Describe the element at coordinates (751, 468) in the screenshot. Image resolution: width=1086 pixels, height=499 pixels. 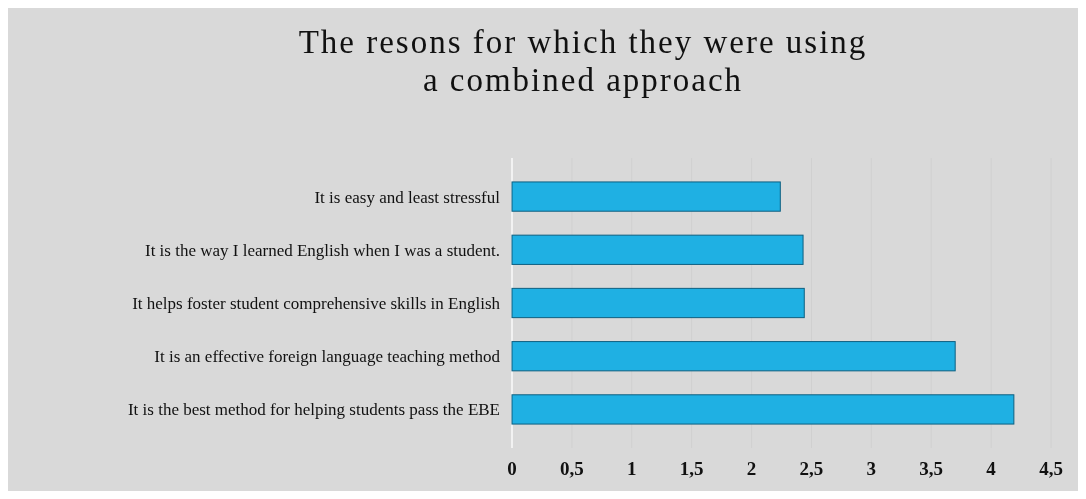
I see `x-tick-label: 2` at that location.